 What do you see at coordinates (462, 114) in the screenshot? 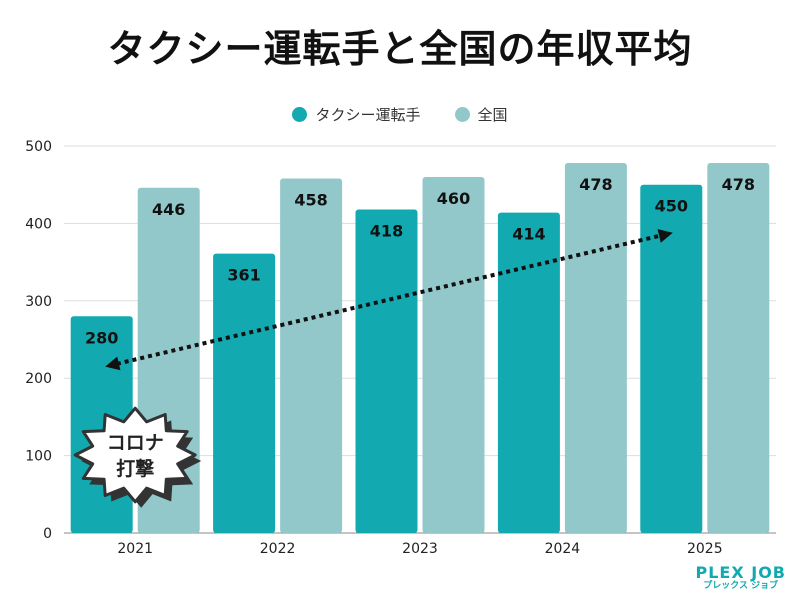
I see `legend-swatch-national` at bounding box center [462, 114].